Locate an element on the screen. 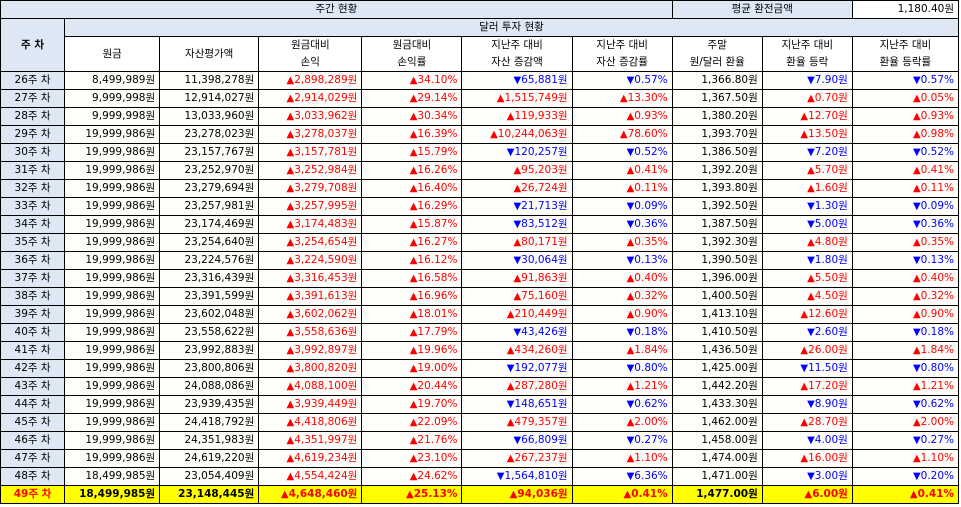 The image size is (961, 507). profit-loss-cell-value: 3,939,449원 is located at coordinates (326, 404).